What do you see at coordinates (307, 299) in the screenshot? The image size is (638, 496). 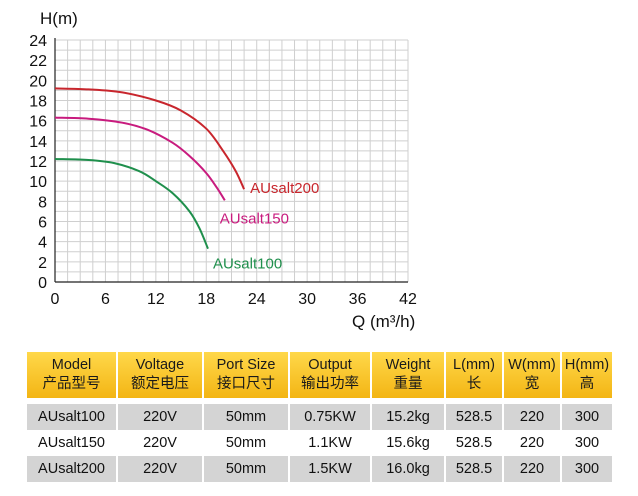 I see `x-tick-label: 30` at bounding box center [307, 299].